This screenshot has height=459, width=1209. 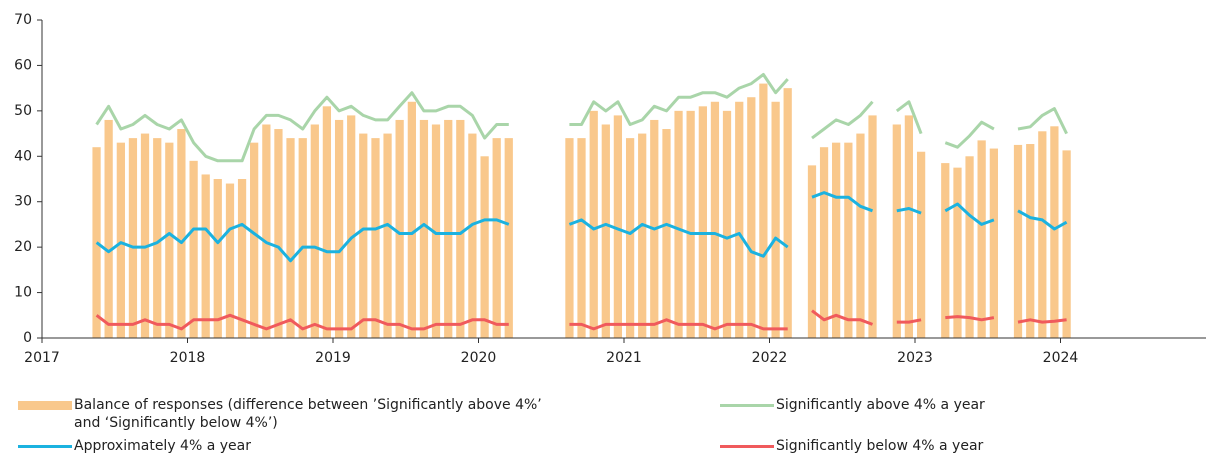 I want to click on y-tick-label: 60, so click(x=23, y=65).